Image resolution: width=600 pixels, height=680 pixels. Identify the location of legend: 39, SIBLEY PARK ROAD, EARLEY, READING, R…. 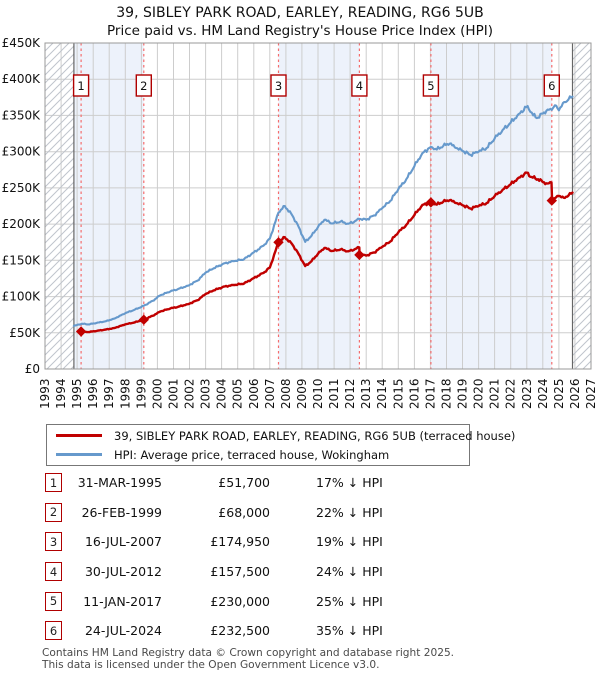
(280, 445).